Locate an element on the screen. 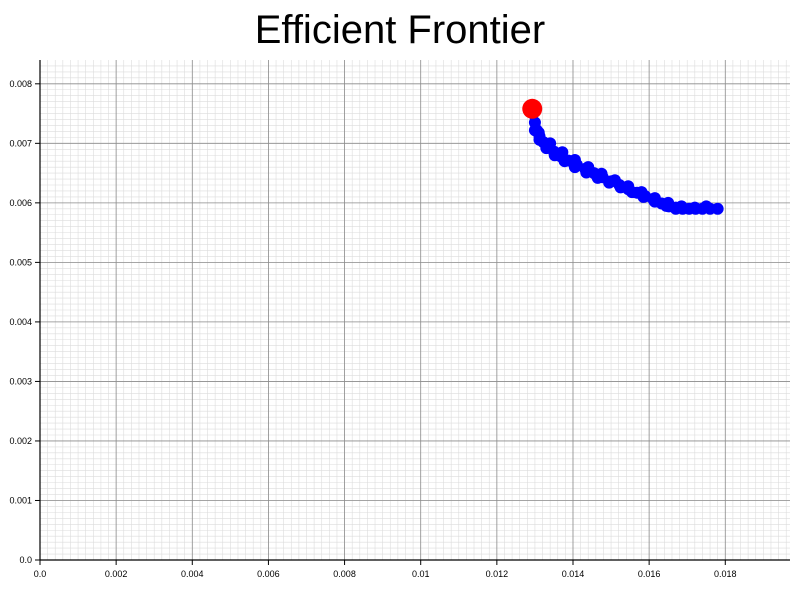 The image size is (800, 600). y-tick-label: 0.001 is located at coordinates (20, 500).